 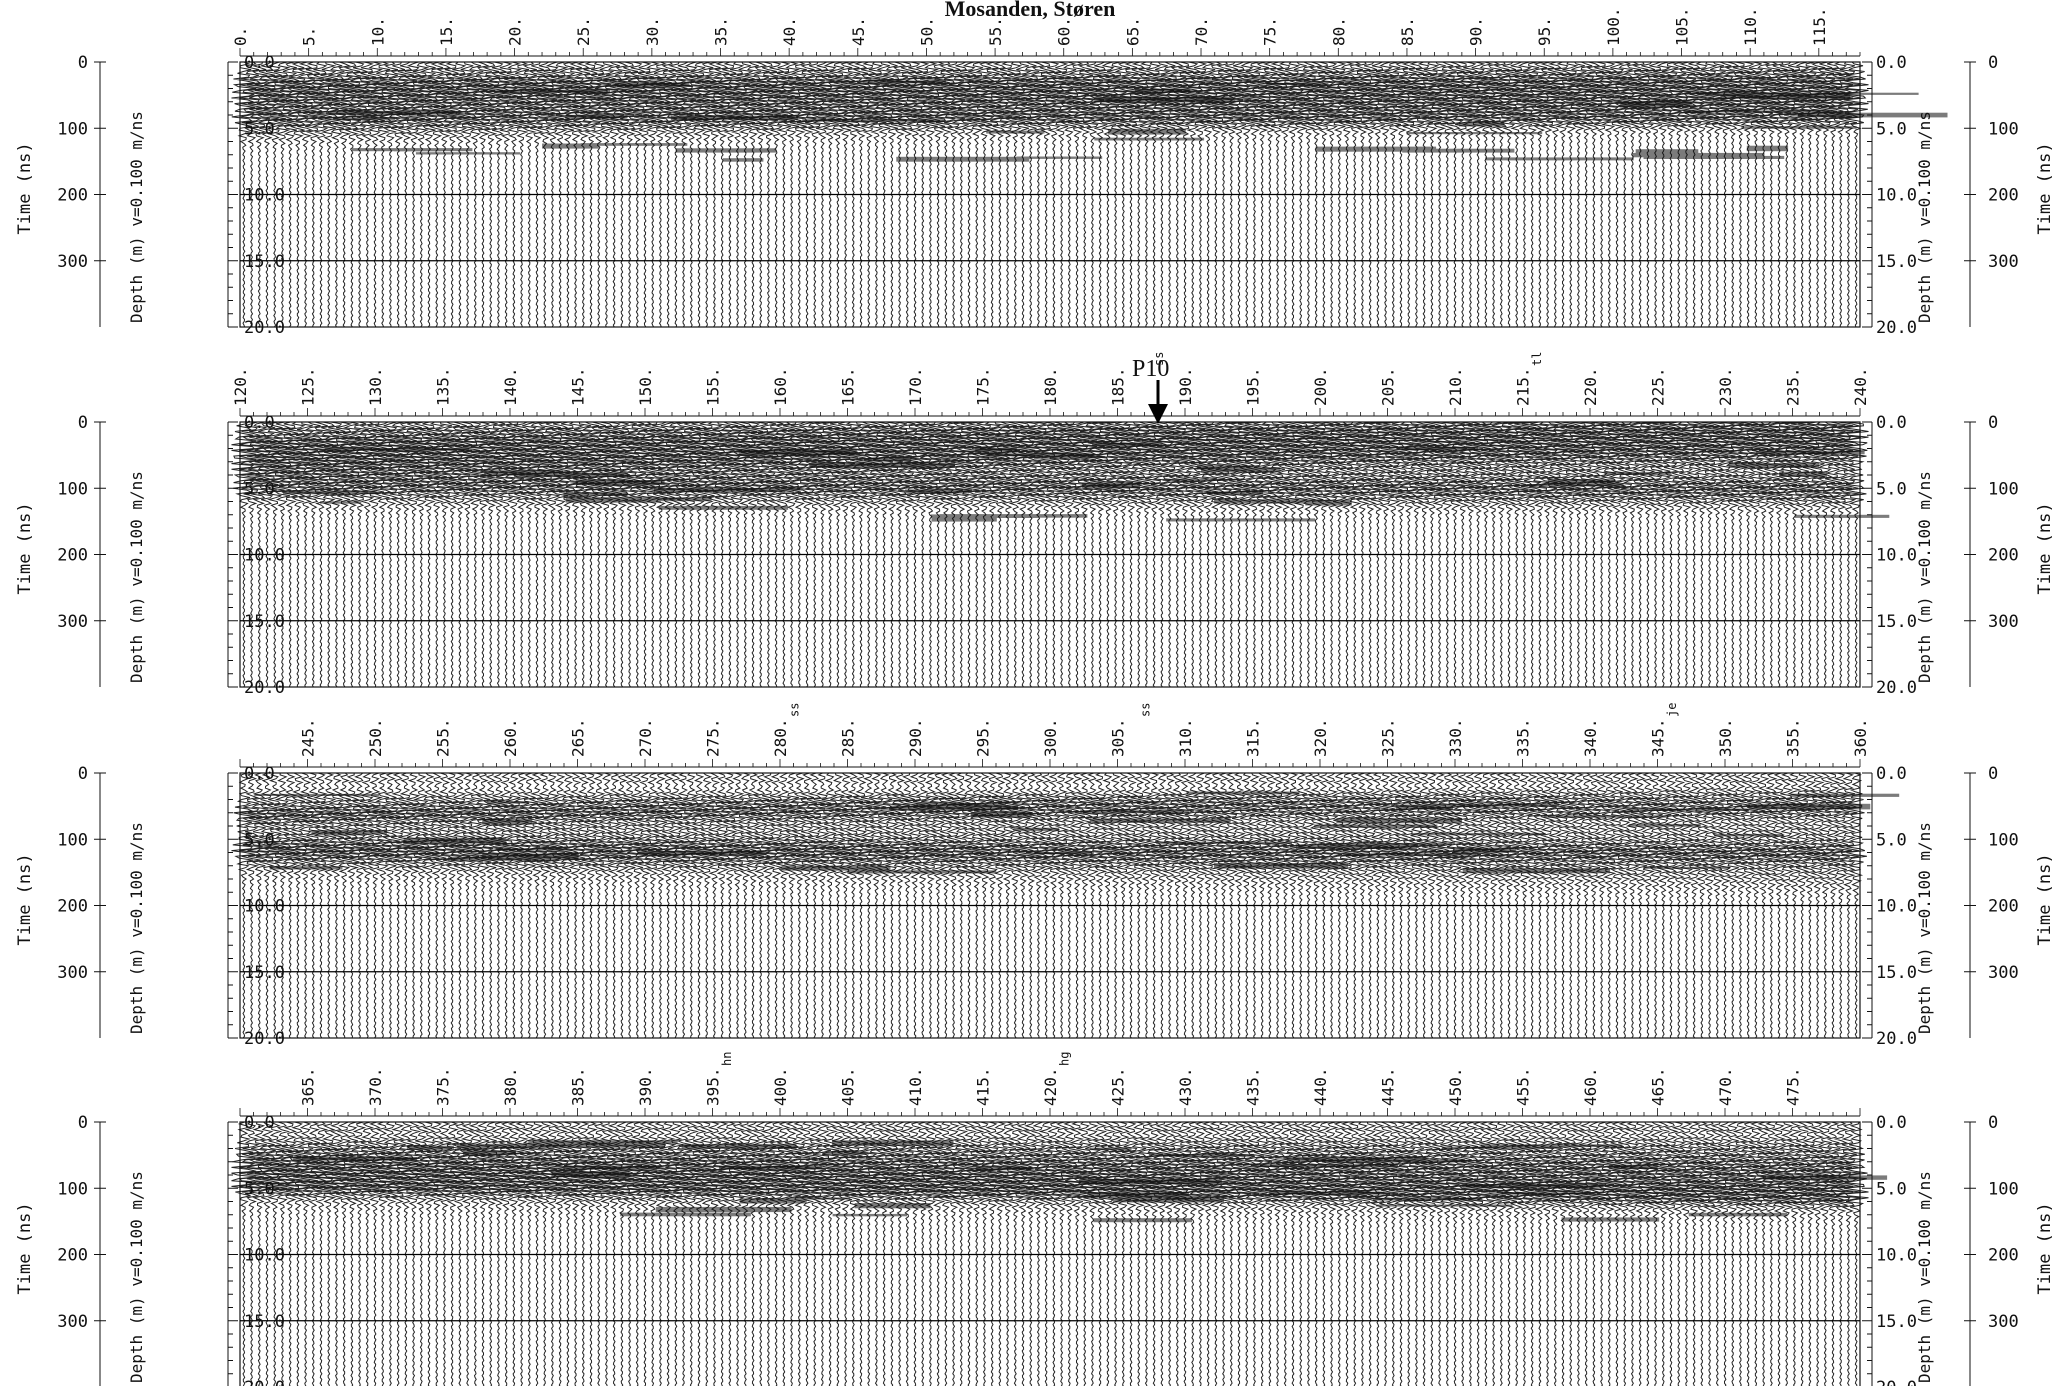 What do you see at coordinates (1819, 26) in the screenshot?
I see `trace-tick-label: 115.` at bounding box center [1819, 26].